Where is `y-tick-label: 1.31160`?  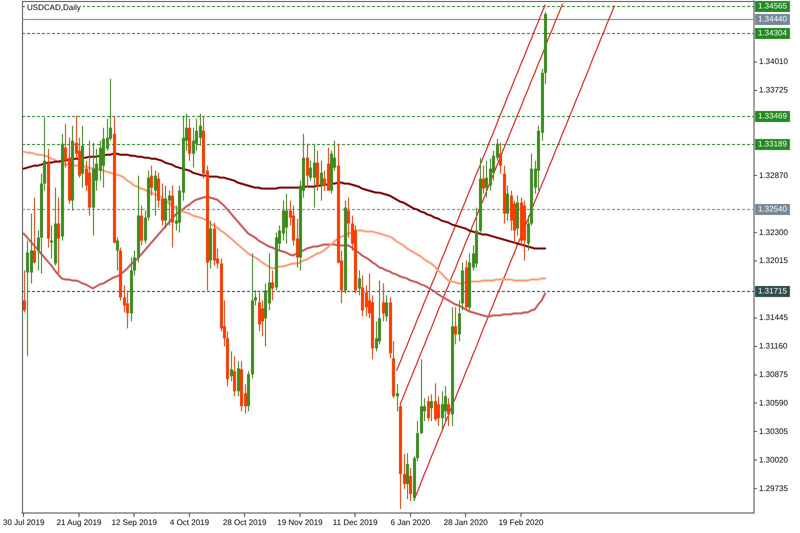
y-tick-label: 1.31160 is located at coordinates (773, 346).